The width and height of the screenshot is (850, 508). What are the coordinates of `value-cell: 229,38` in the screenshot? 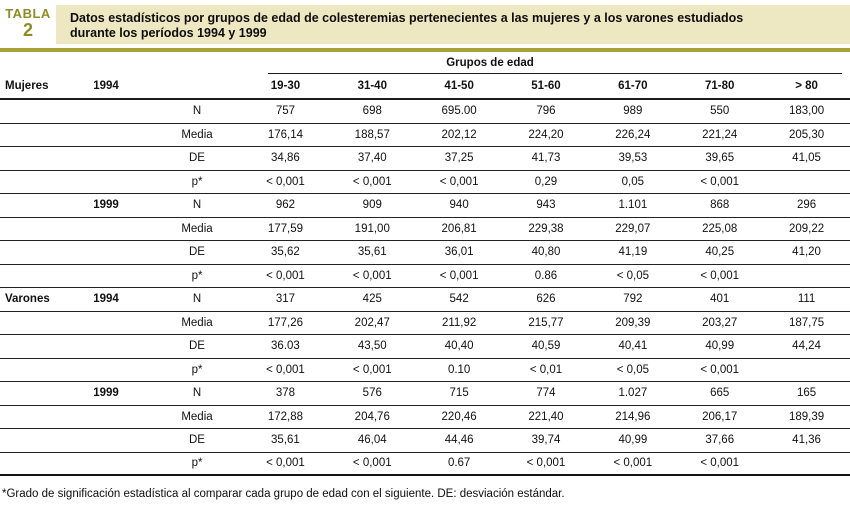 It's located at (546, 228).